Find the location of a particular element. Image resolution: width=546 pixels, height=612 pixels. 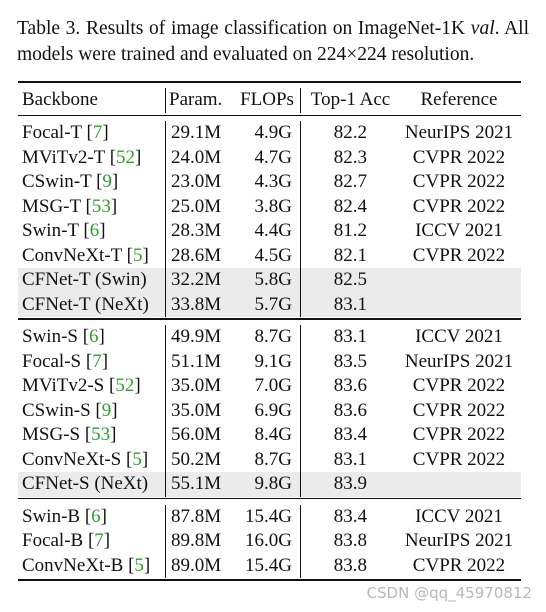

flops-cell: 9.1G is located at coordinates (273, 361).